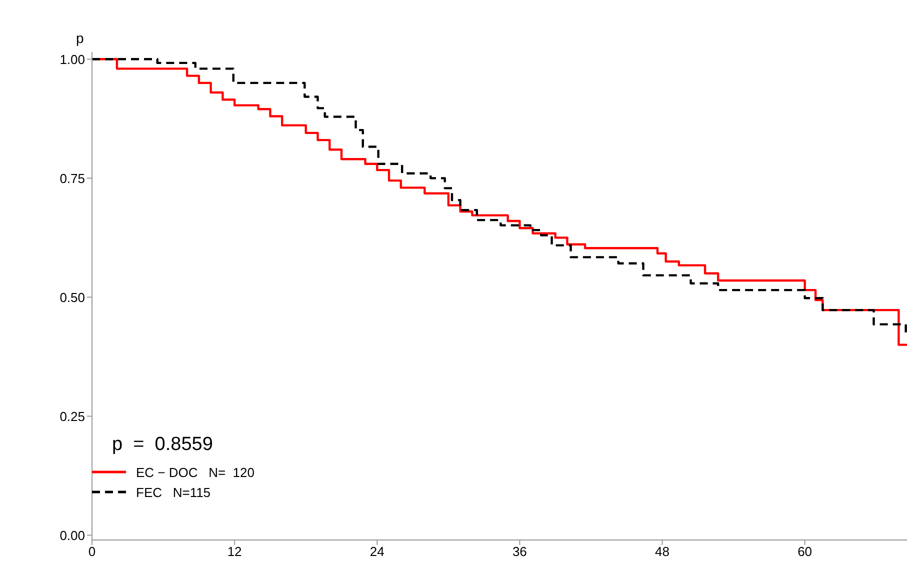 This screenshot has width=907, height=567. I want to click on legend-label: FEC N=115, so click(173, 492).